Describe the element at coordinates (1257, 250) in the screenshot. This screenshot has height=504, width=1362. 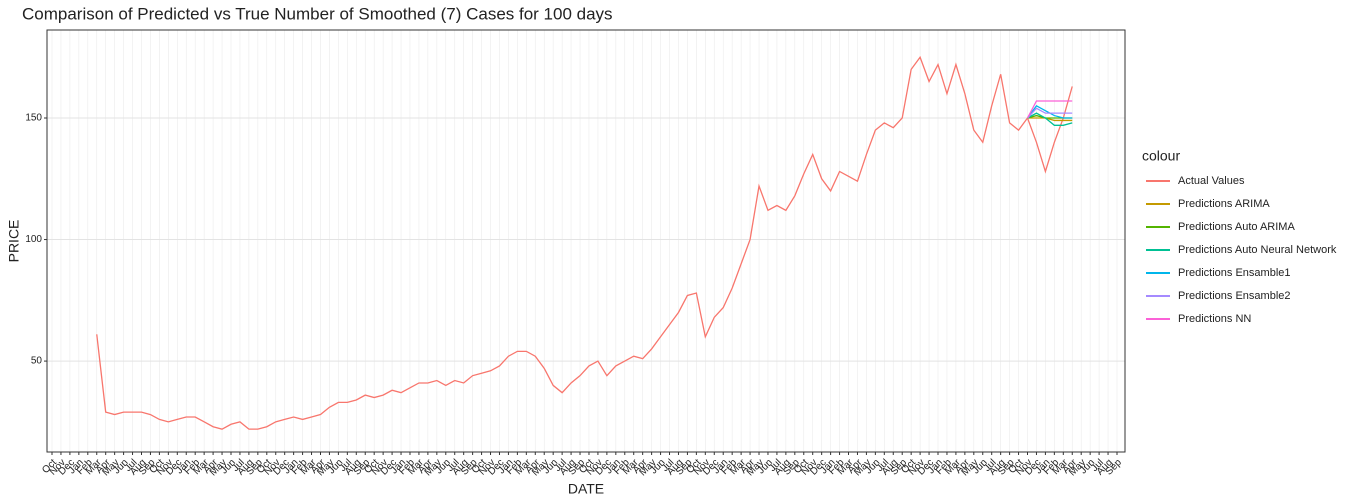
I see `legend-label: Predictions Auto Neural Network` at that location.